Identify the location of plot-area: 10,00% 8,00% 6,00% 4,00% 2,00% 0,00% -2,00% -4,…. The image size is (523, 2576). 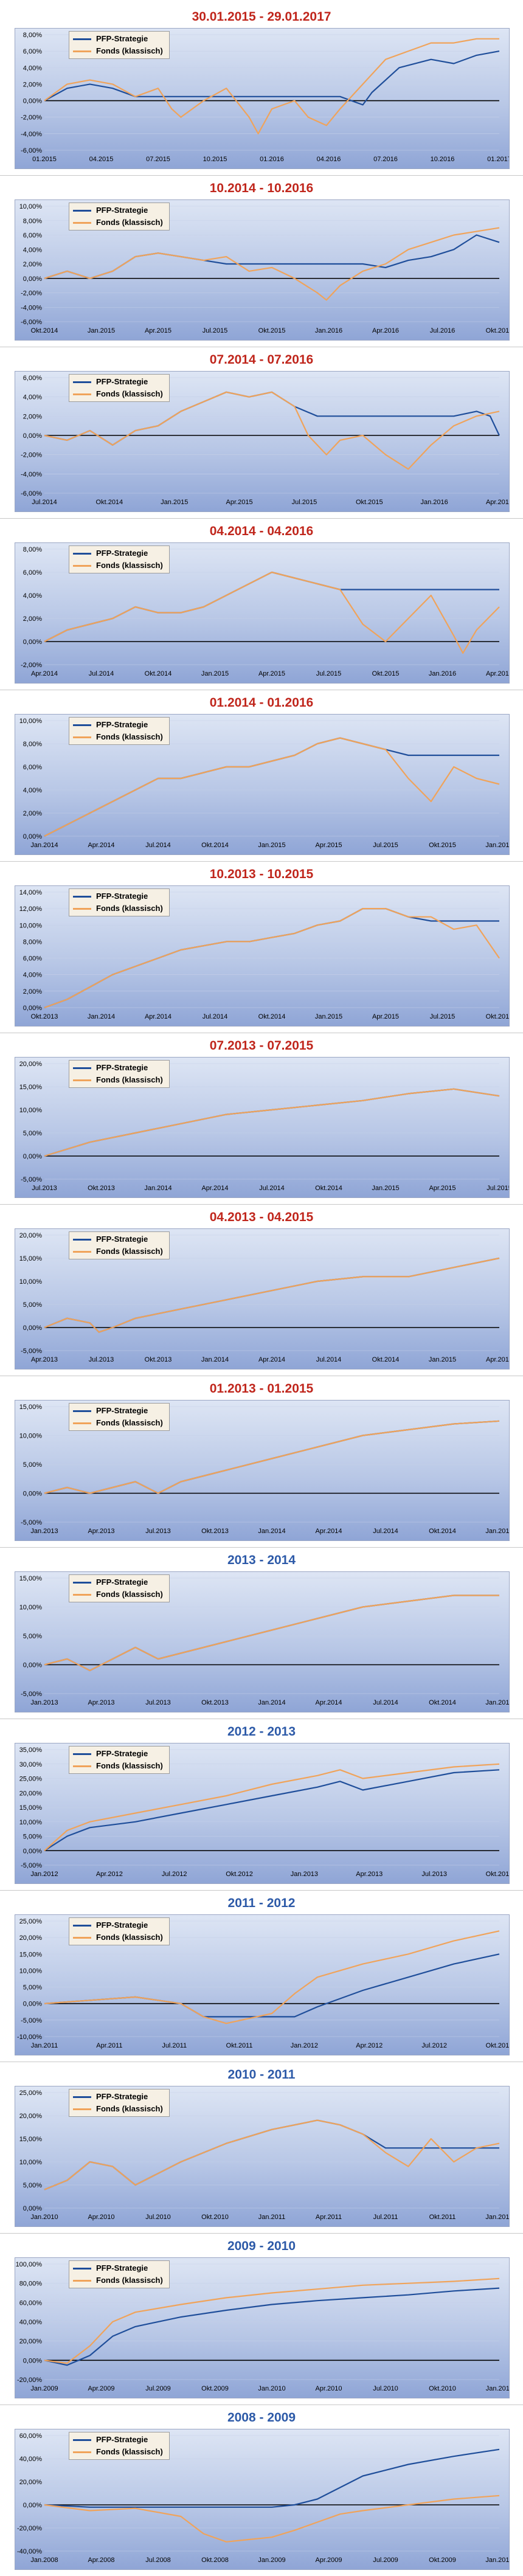
(262, 270).